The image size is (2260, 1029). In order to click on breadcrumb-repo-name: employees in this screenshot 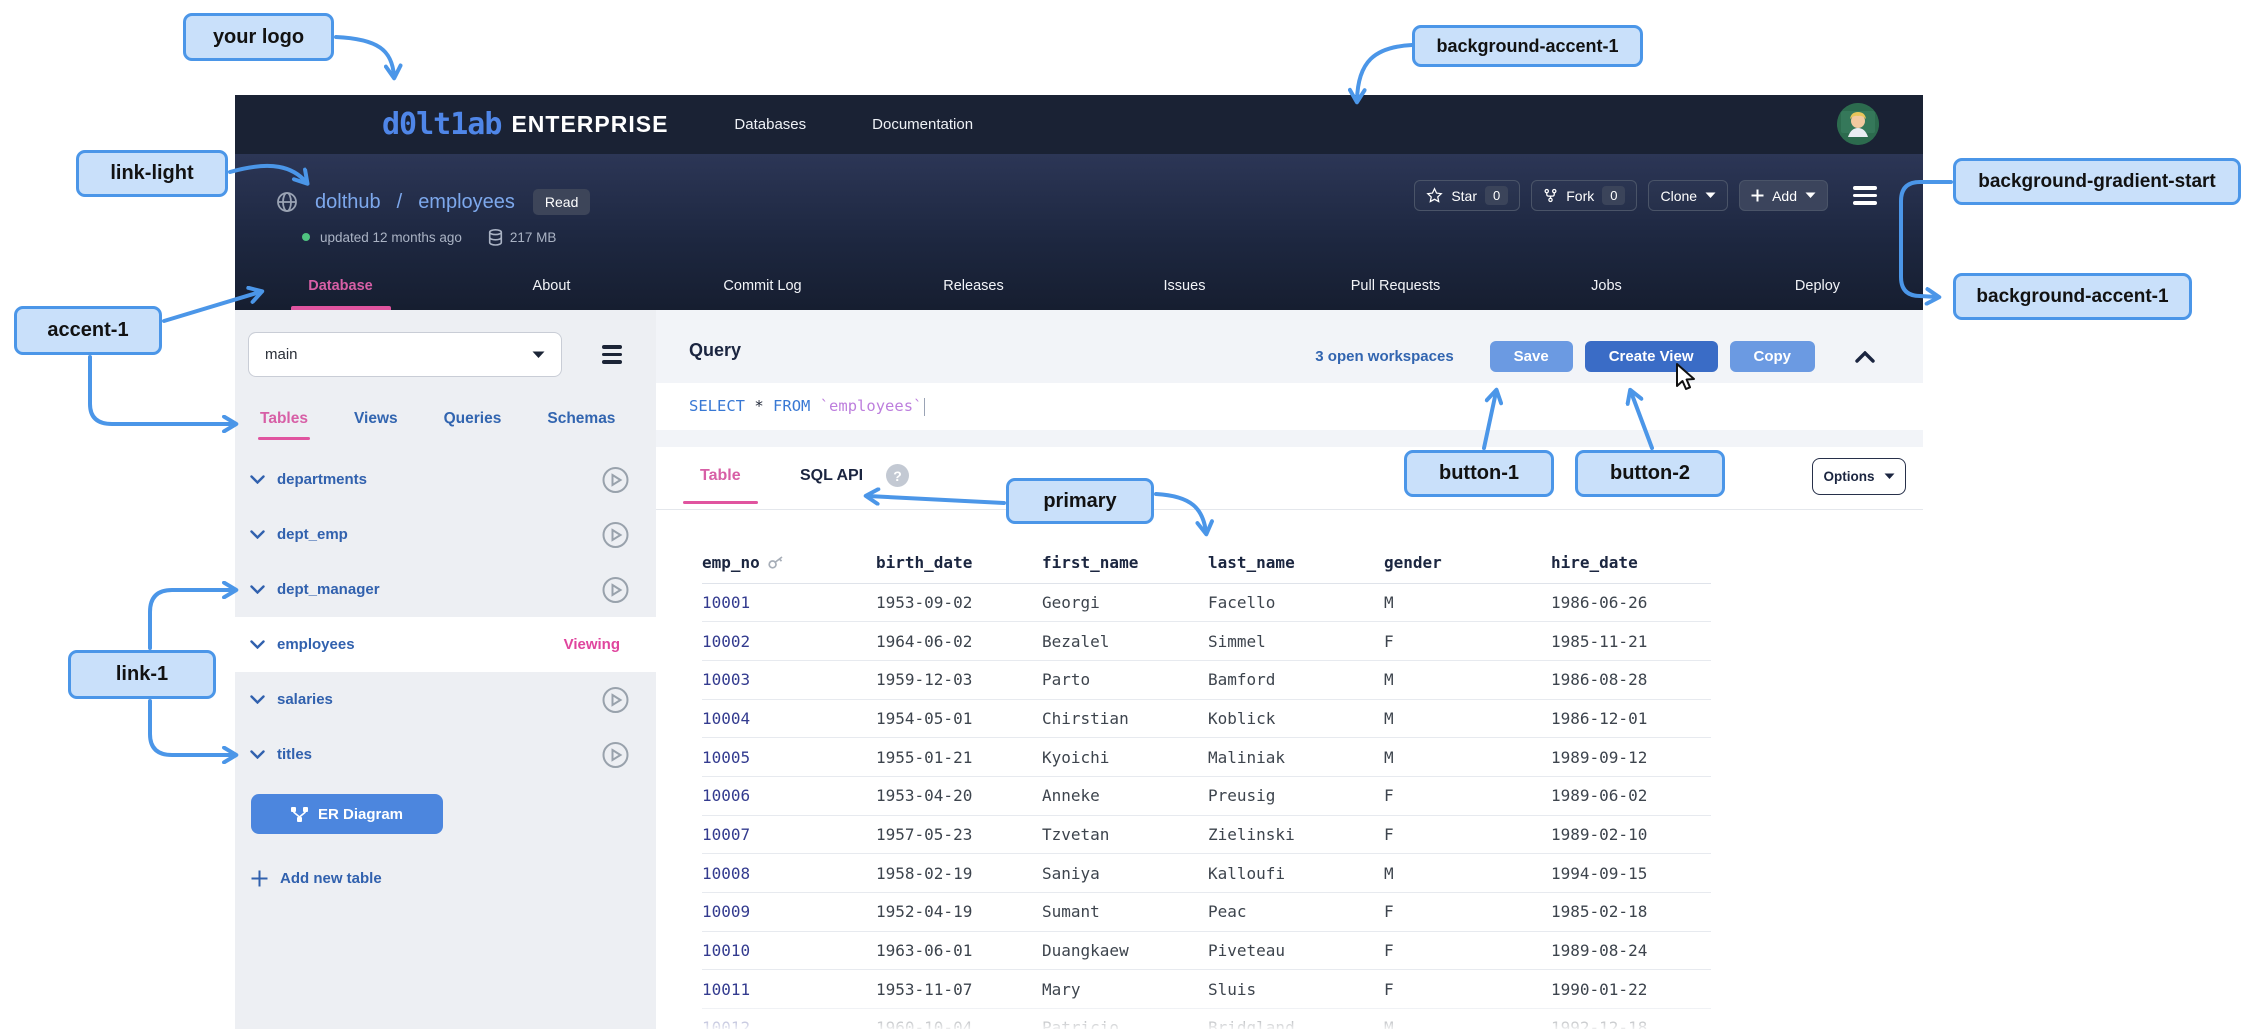, I will do `click(466, 201)`.